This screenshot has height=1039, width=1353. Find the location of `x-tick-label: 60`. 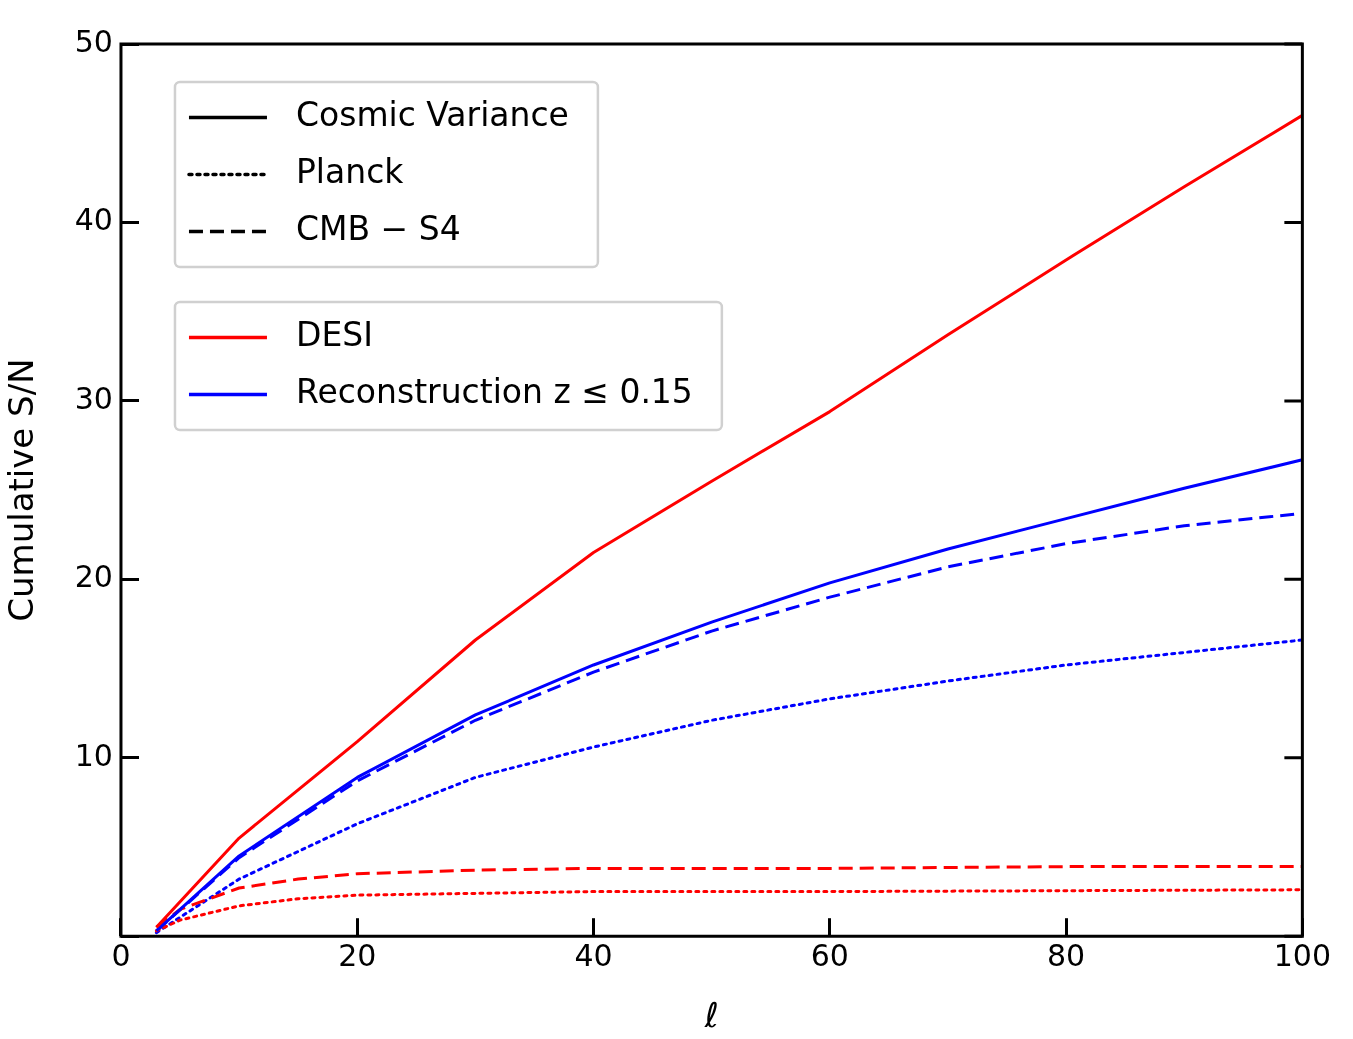

x-tick-label: 60 is located at coordinates (829, 955).